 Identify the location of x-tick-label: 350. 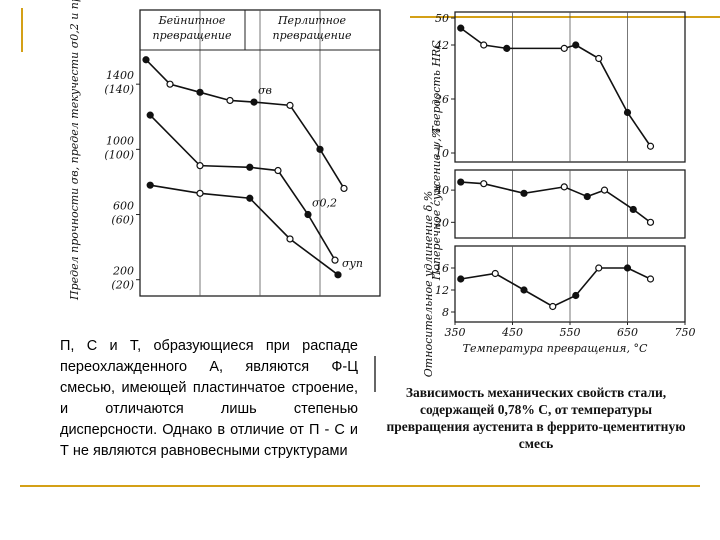
(455, 332).